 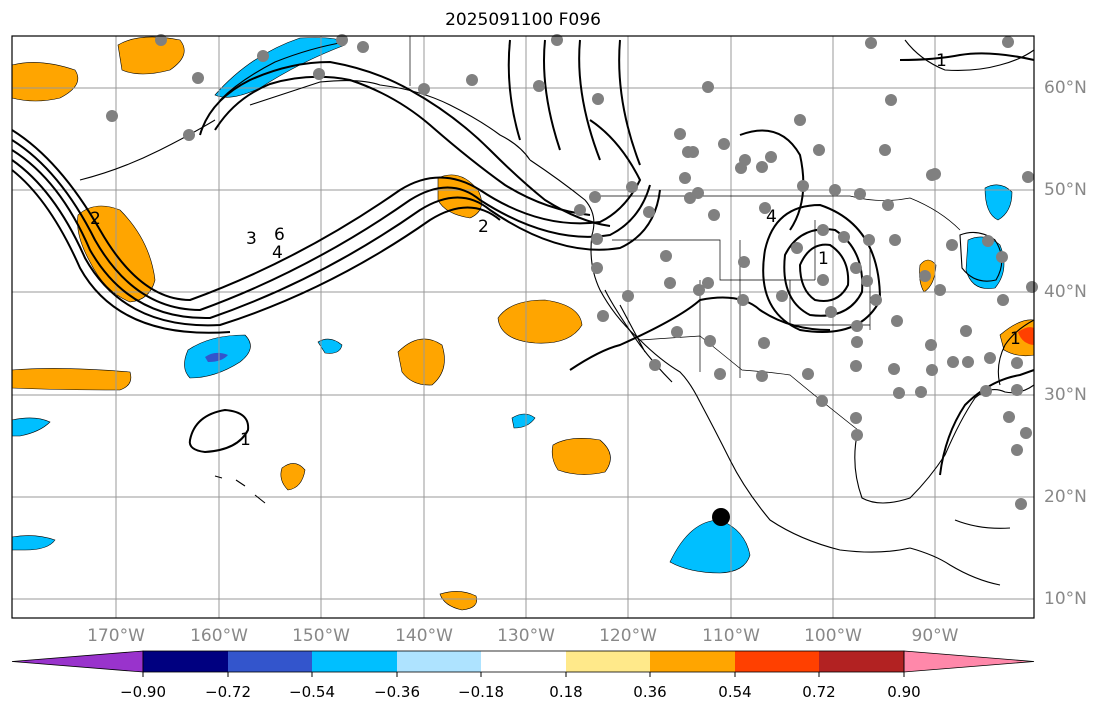 I want to click on cyan-blob-storm, so click(x=710, y=546).